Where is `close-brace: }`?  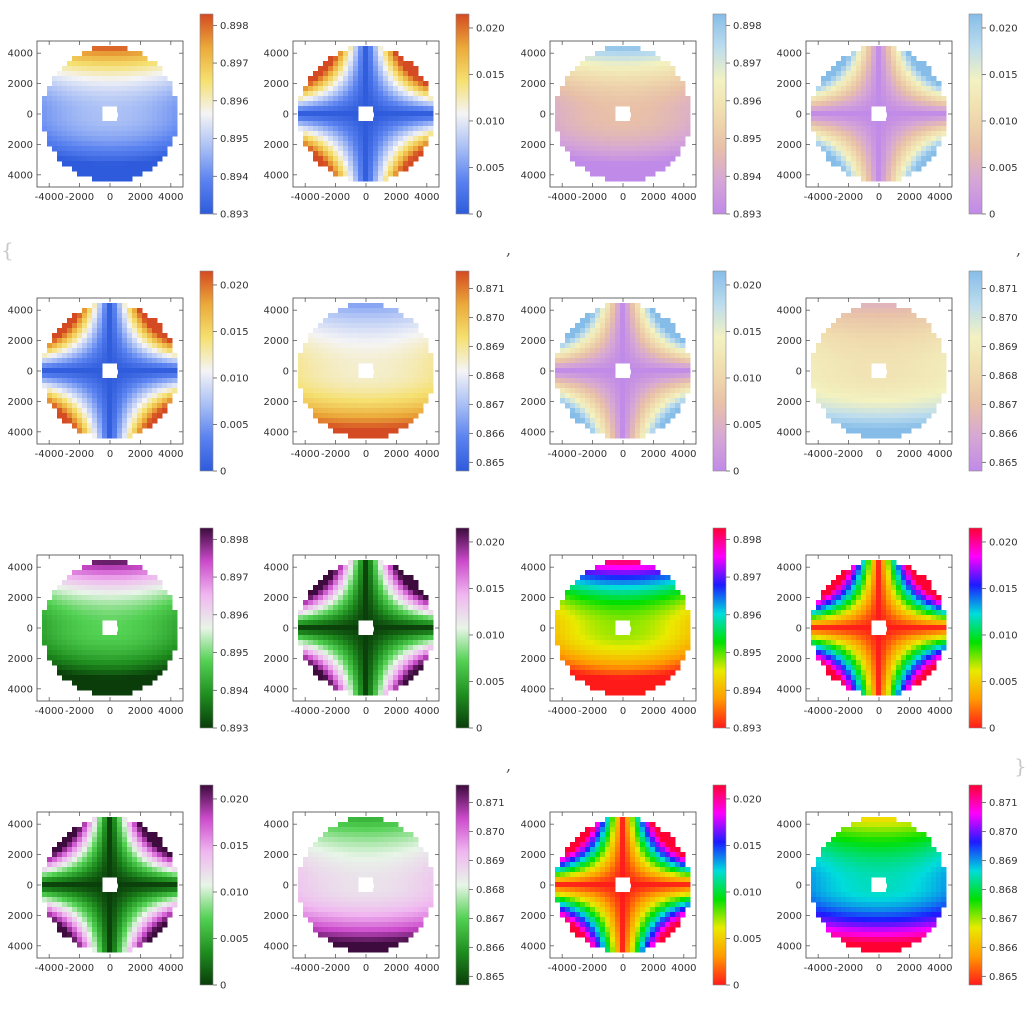
close-brace: } is located at coordinates (1020, 766).